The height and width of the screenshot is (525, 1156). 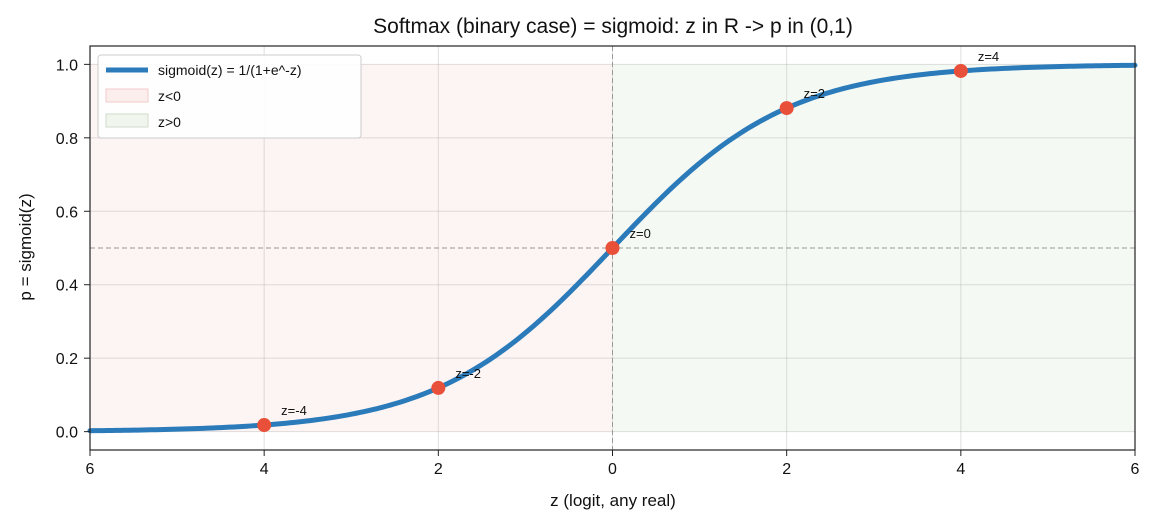 I want to click on x-axis-ticks: 6 4 2 0 2 4 6, so click(x=613, y=464).